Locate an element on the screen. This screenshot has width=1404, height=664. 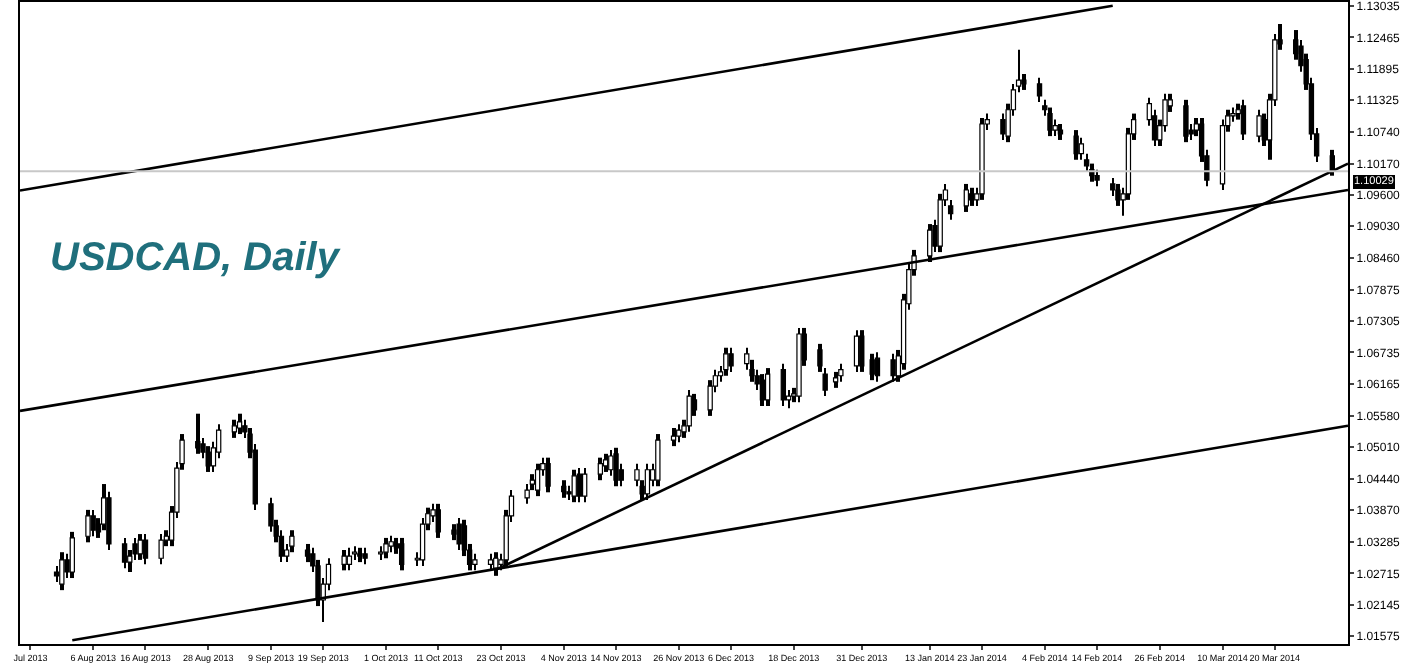
annotation: USDCAD, Daily is located at coordinates (195, 258).